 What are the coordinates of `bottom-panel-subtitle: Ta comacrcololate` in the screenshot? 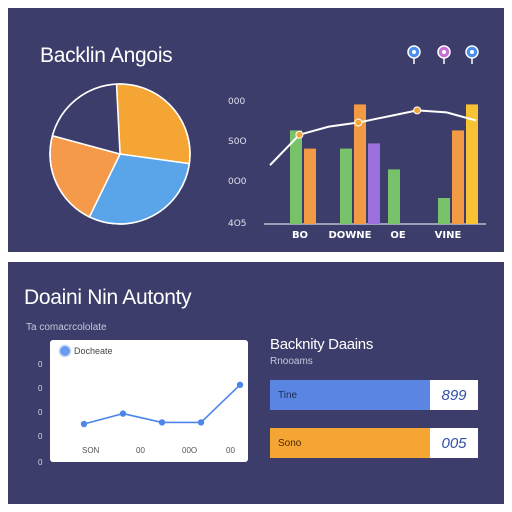 It's located at (66, 327).